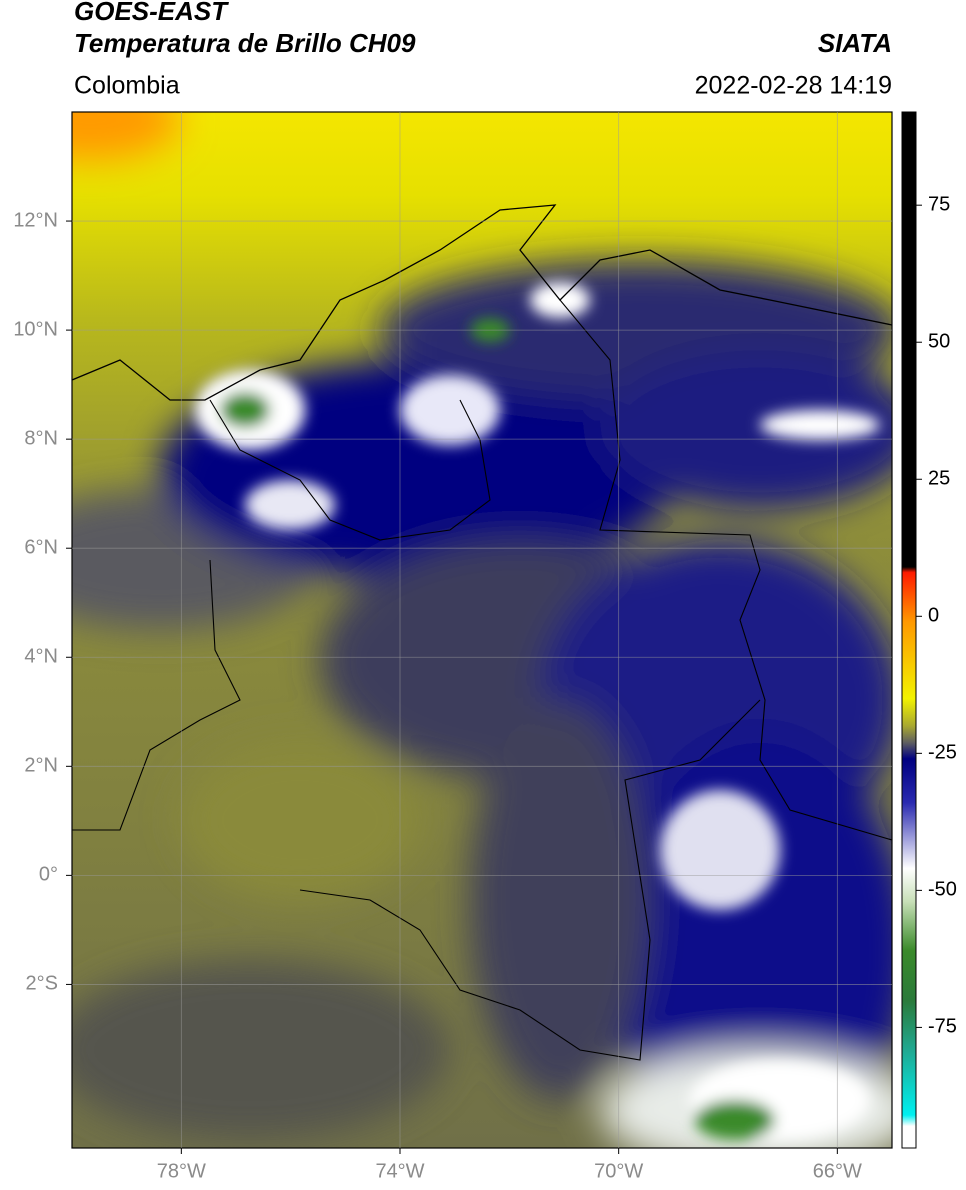 This screenshot has height=1190, width=966. Describe the element at coordinates (151, 13) in the screenshot. I see `title: GOES-EAST` at that location.